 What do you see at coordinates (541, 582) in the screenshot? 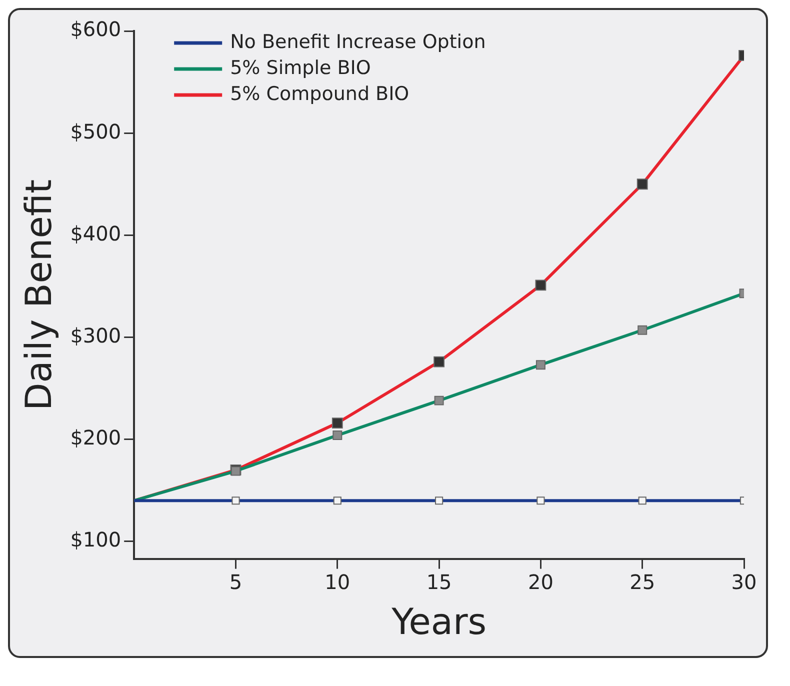
I see `x-tick-label: 20` at bounding box center [541, 582].